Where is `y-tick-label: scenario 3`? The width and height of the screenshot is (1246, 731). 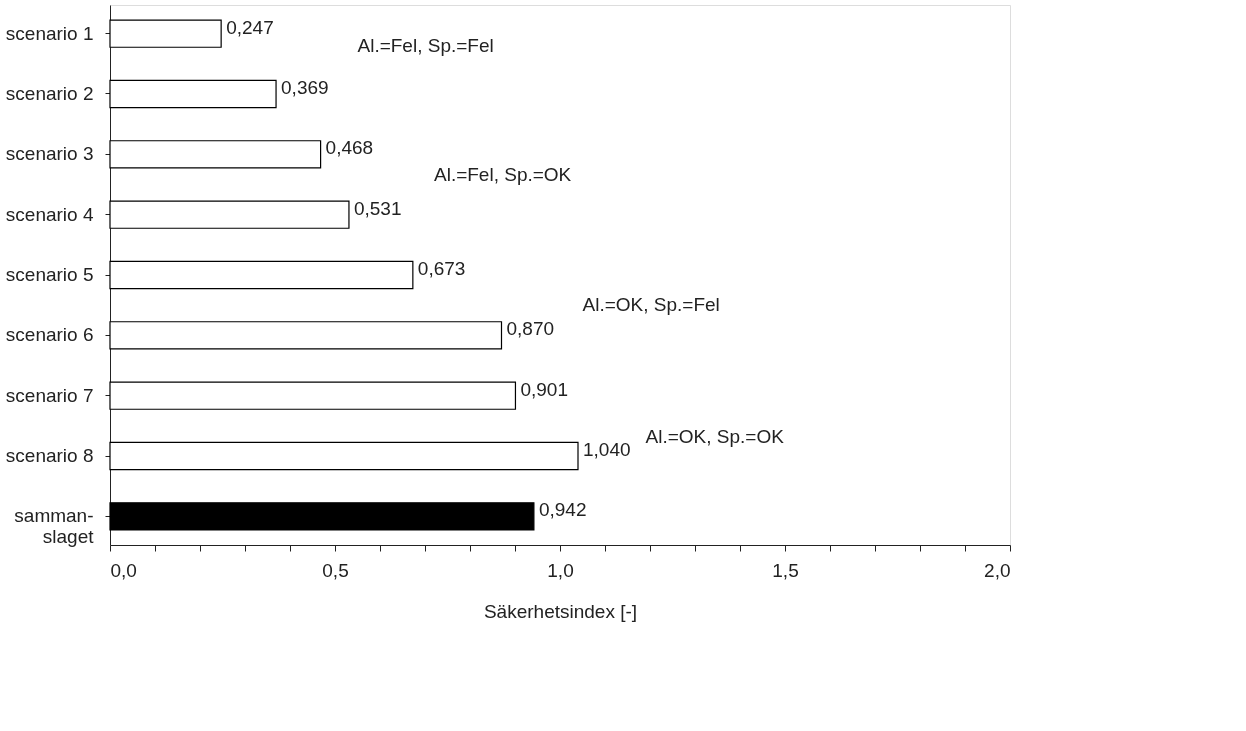
y-tick-label: scenario 3 is located at coordinates (49, 154).